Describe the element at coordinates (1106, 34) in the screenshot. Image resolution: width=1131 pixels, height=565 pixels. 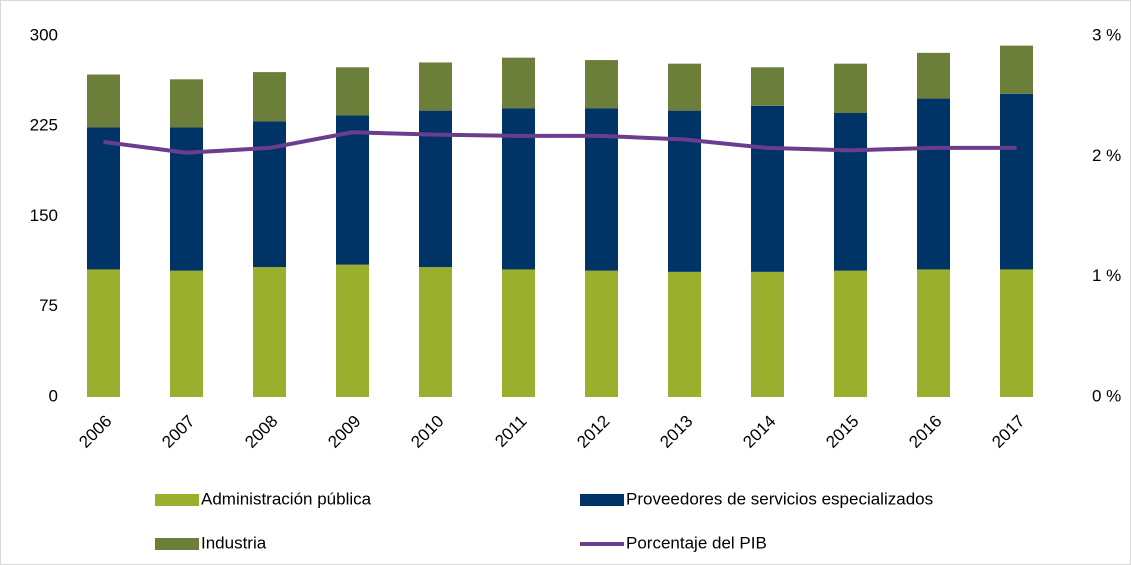
I see `y2-tick-label: 3 %` at that location.